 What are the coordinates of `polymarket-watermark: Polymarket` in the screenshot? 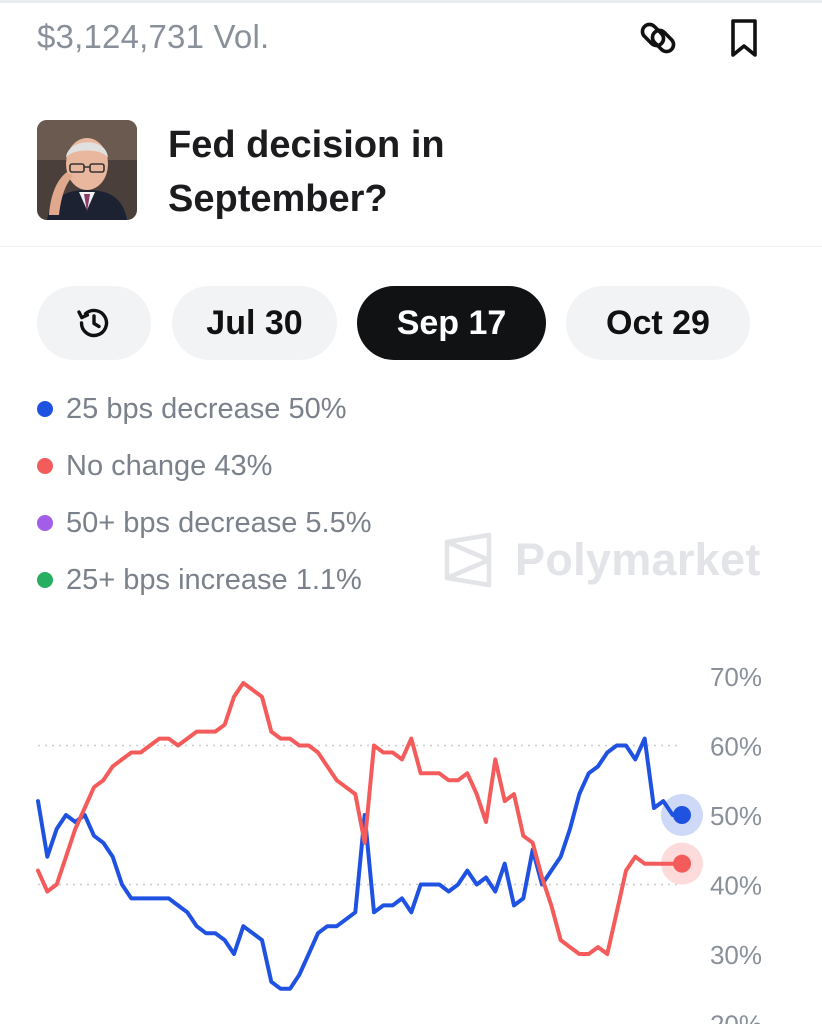 It's located at (602, 560).